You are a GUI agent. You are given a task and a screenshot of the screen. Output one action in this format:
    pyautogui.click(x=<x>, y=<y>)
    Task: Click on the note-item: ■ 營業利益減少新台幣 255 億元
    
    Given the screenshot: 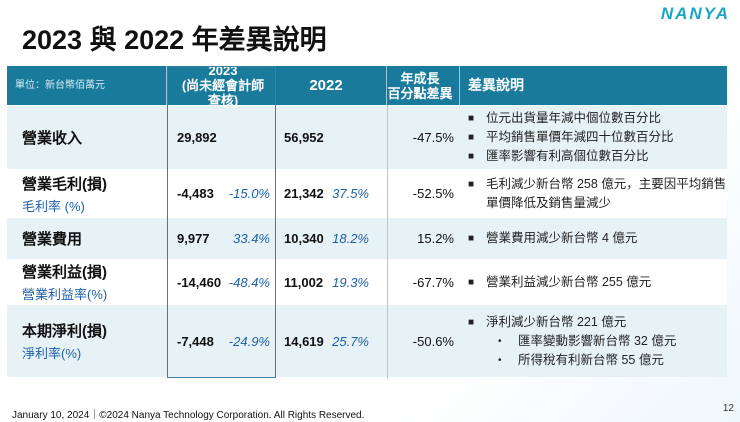 What is the action you would take?
    pyautogui.click(x=559, y=282)
    